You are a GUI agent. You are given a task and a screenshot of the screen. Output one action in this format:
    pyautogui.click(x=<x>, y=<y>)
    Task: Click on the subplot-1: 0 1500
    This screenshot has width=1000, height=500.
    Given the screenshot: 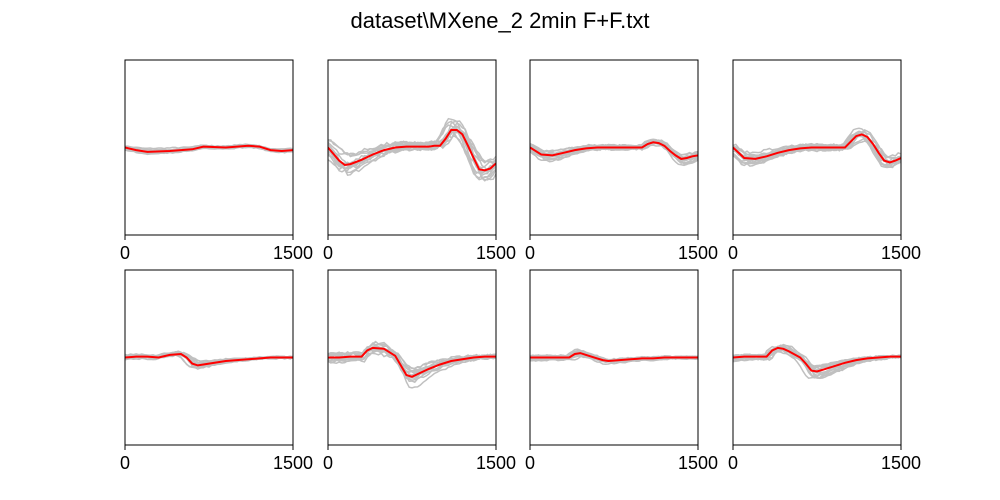 What is the action you would take?
    pyautogui.click(x=216, y=161)
    